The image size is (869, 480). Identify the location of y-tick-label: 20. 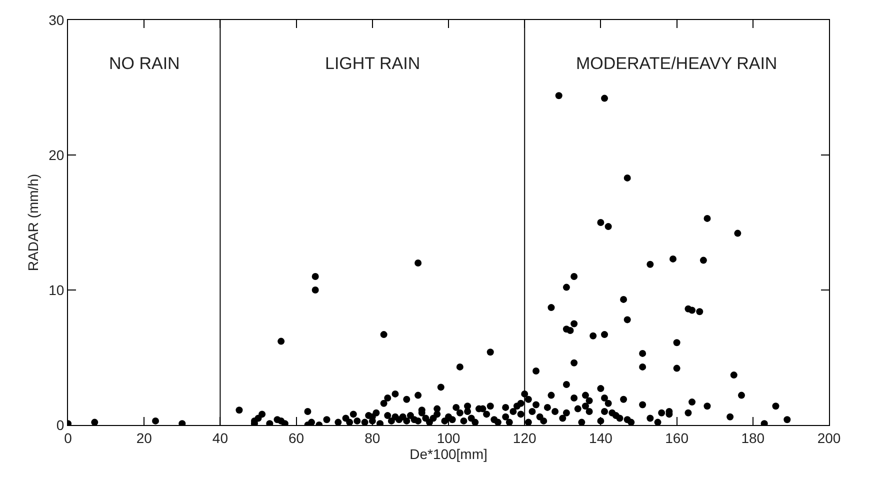
(56, 154).